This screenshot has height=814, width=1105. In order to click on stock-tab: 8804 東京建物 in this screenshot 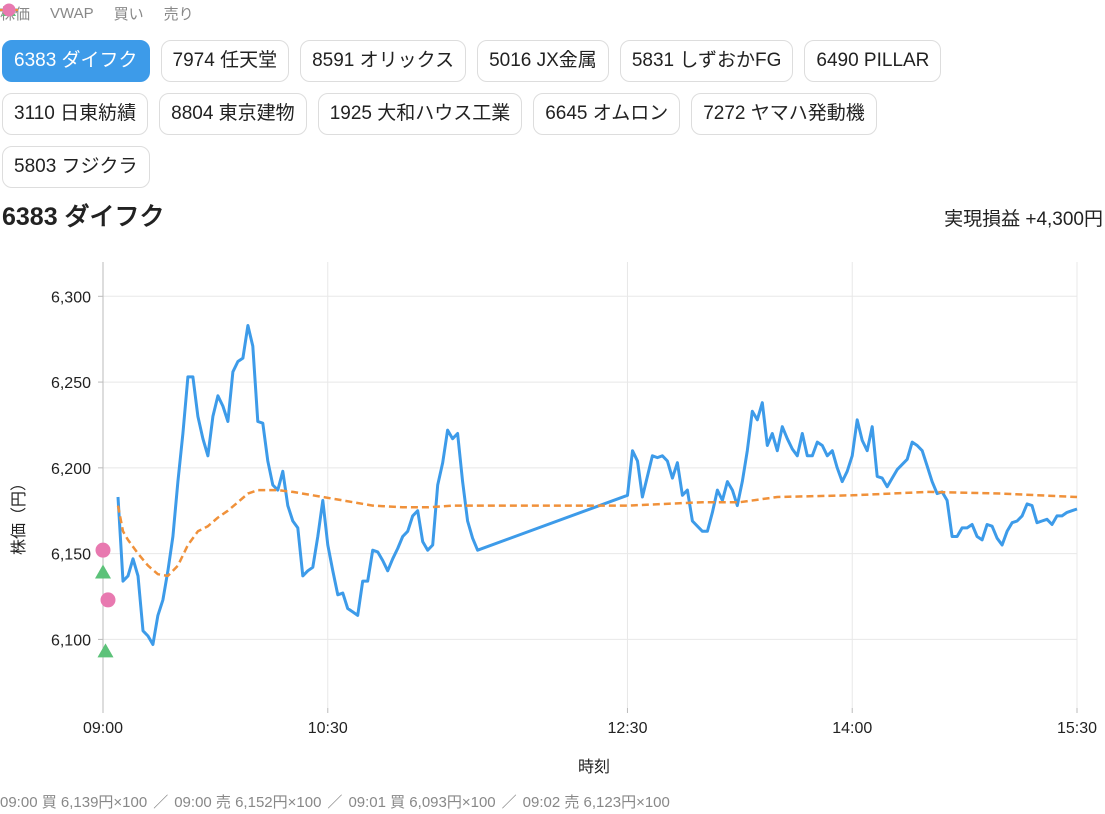, I will do `click(233, 114)`.